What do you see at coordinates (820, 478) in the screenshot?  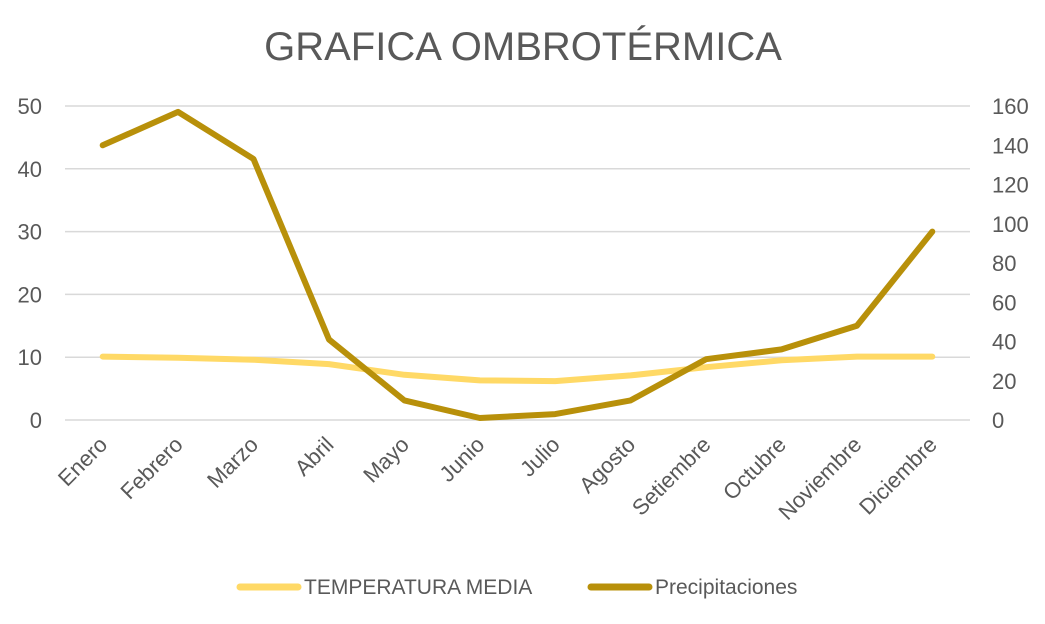 I see `x-tick-label: Noviembre` at bounding box center [820, 478].